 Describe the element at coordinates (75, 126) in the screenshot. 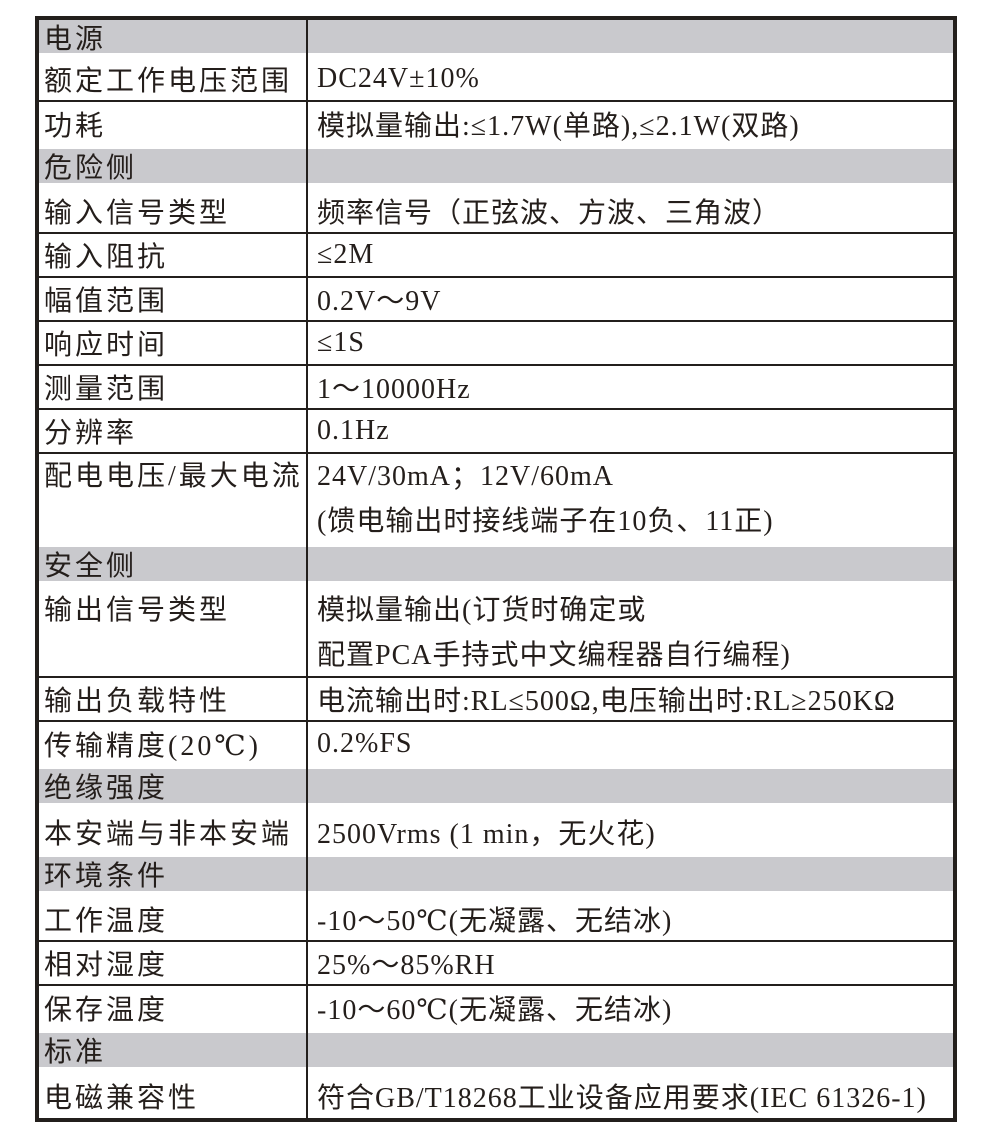

I see `spec-label: 功耗` at that location.